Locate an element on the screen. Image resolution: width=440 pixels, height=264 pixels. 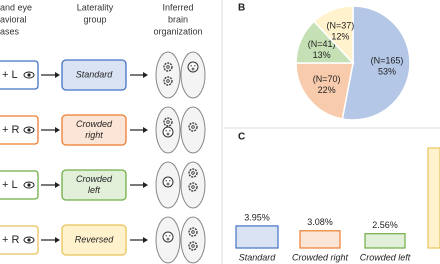
slice-category: (N=70) is located at coordinates (327, 79).